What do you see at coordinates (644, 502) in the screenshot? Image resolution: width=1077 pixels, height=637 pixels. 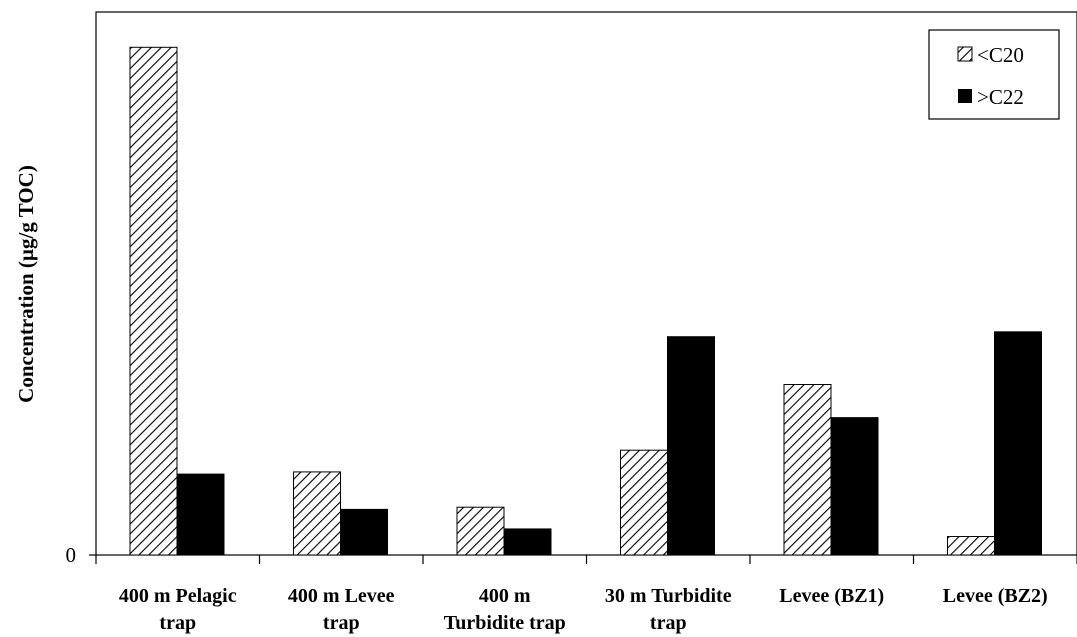 I see `bar-series1-cat4` at bounding box center [644, 502].